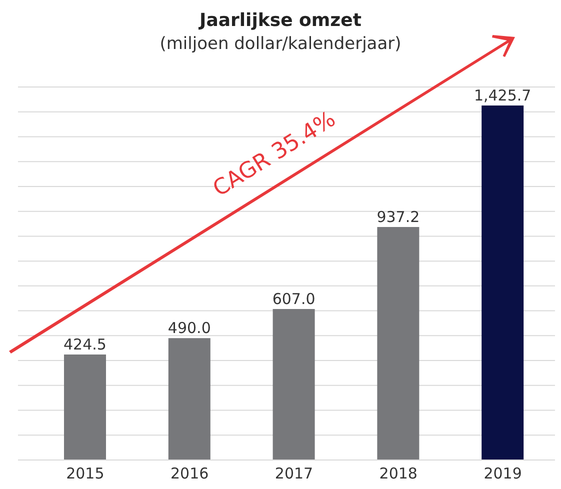 This screenshot has width=561, height=489. What do you see at coordinates (189, 328) in the screenshot?
I see `data-label: 490.0` at bounding box center [189, 328].